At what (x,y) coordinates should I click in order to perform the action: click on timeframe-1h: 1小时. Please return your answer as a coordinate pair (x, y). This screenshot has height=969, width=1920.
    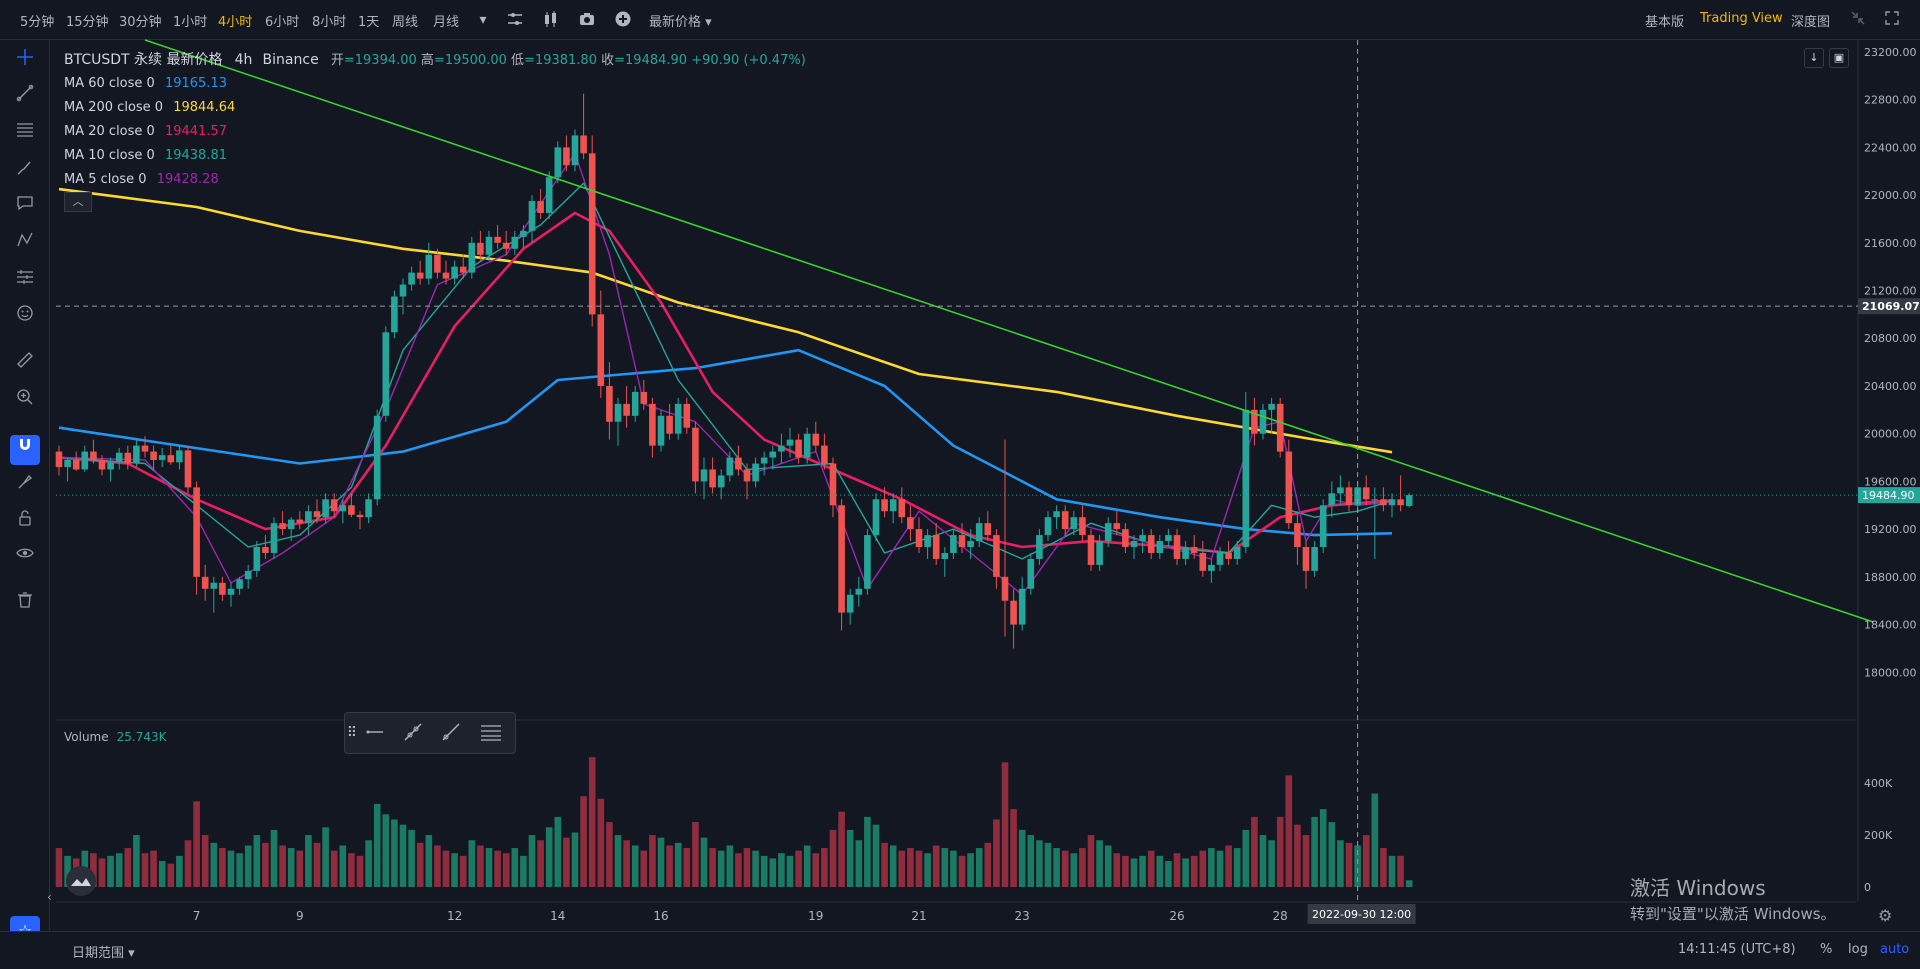
    Looking at the image, I should click on (190, 22).